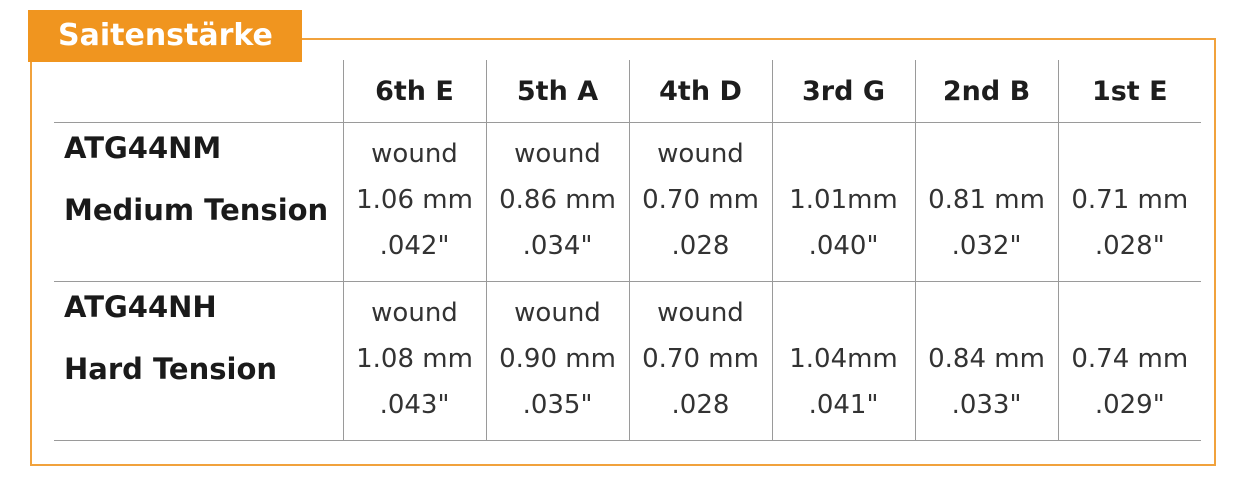  I want to click on tension-label: Medium Tension, so click(196, 210).